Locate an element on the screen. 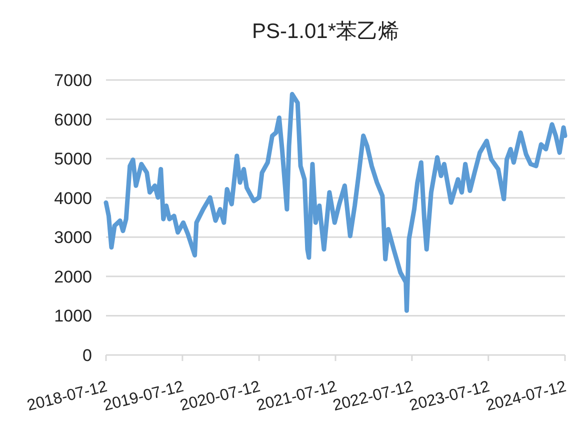  y-tick-label: 7000 is located at coordinates (73, 80).